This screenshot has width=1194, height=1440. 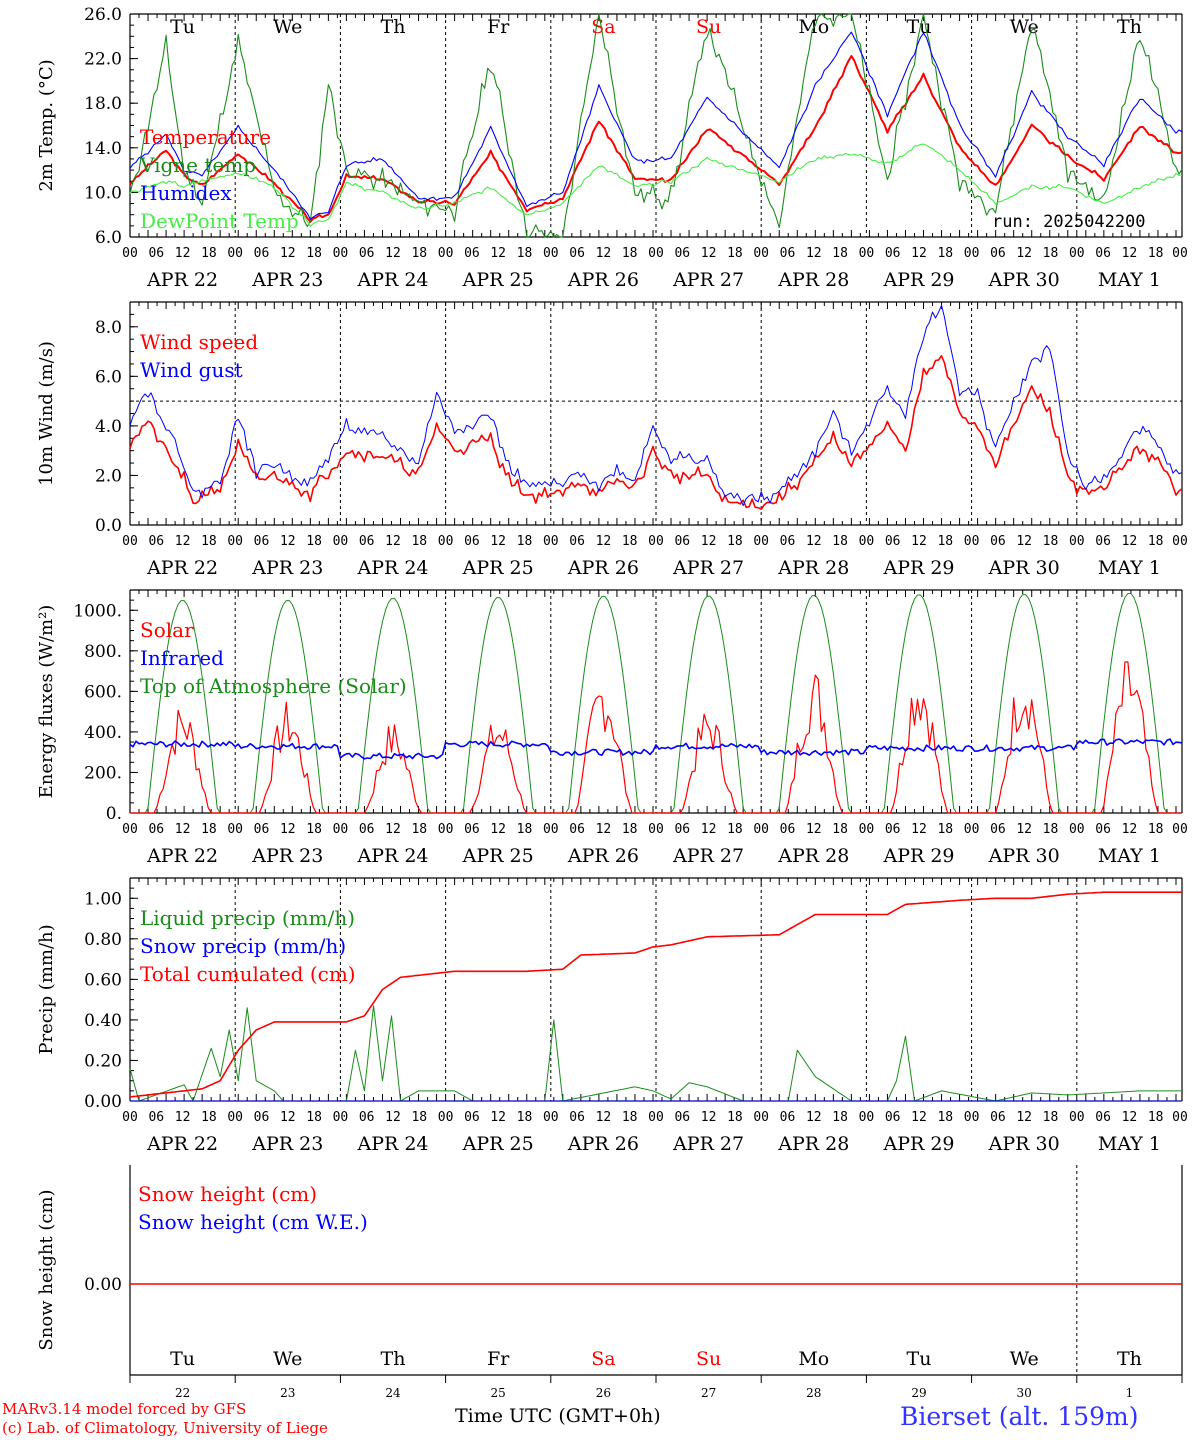 What do you see at coordinates (103, 1021) in the screenshot?
I see `y-tick-label: 0.40` at bounding box center [103, 1021].